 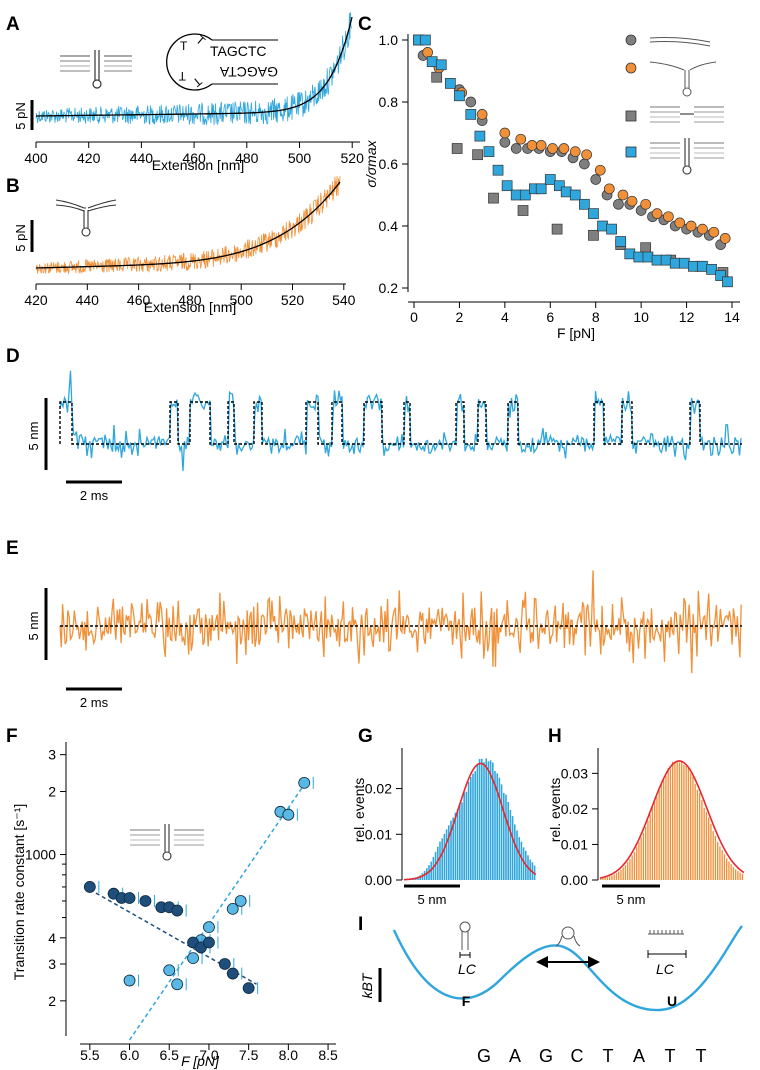 What do you see at coordinates (13, 24) in the screenshot?
I see `panel-a-label: A` at bounding box center [13, 24].